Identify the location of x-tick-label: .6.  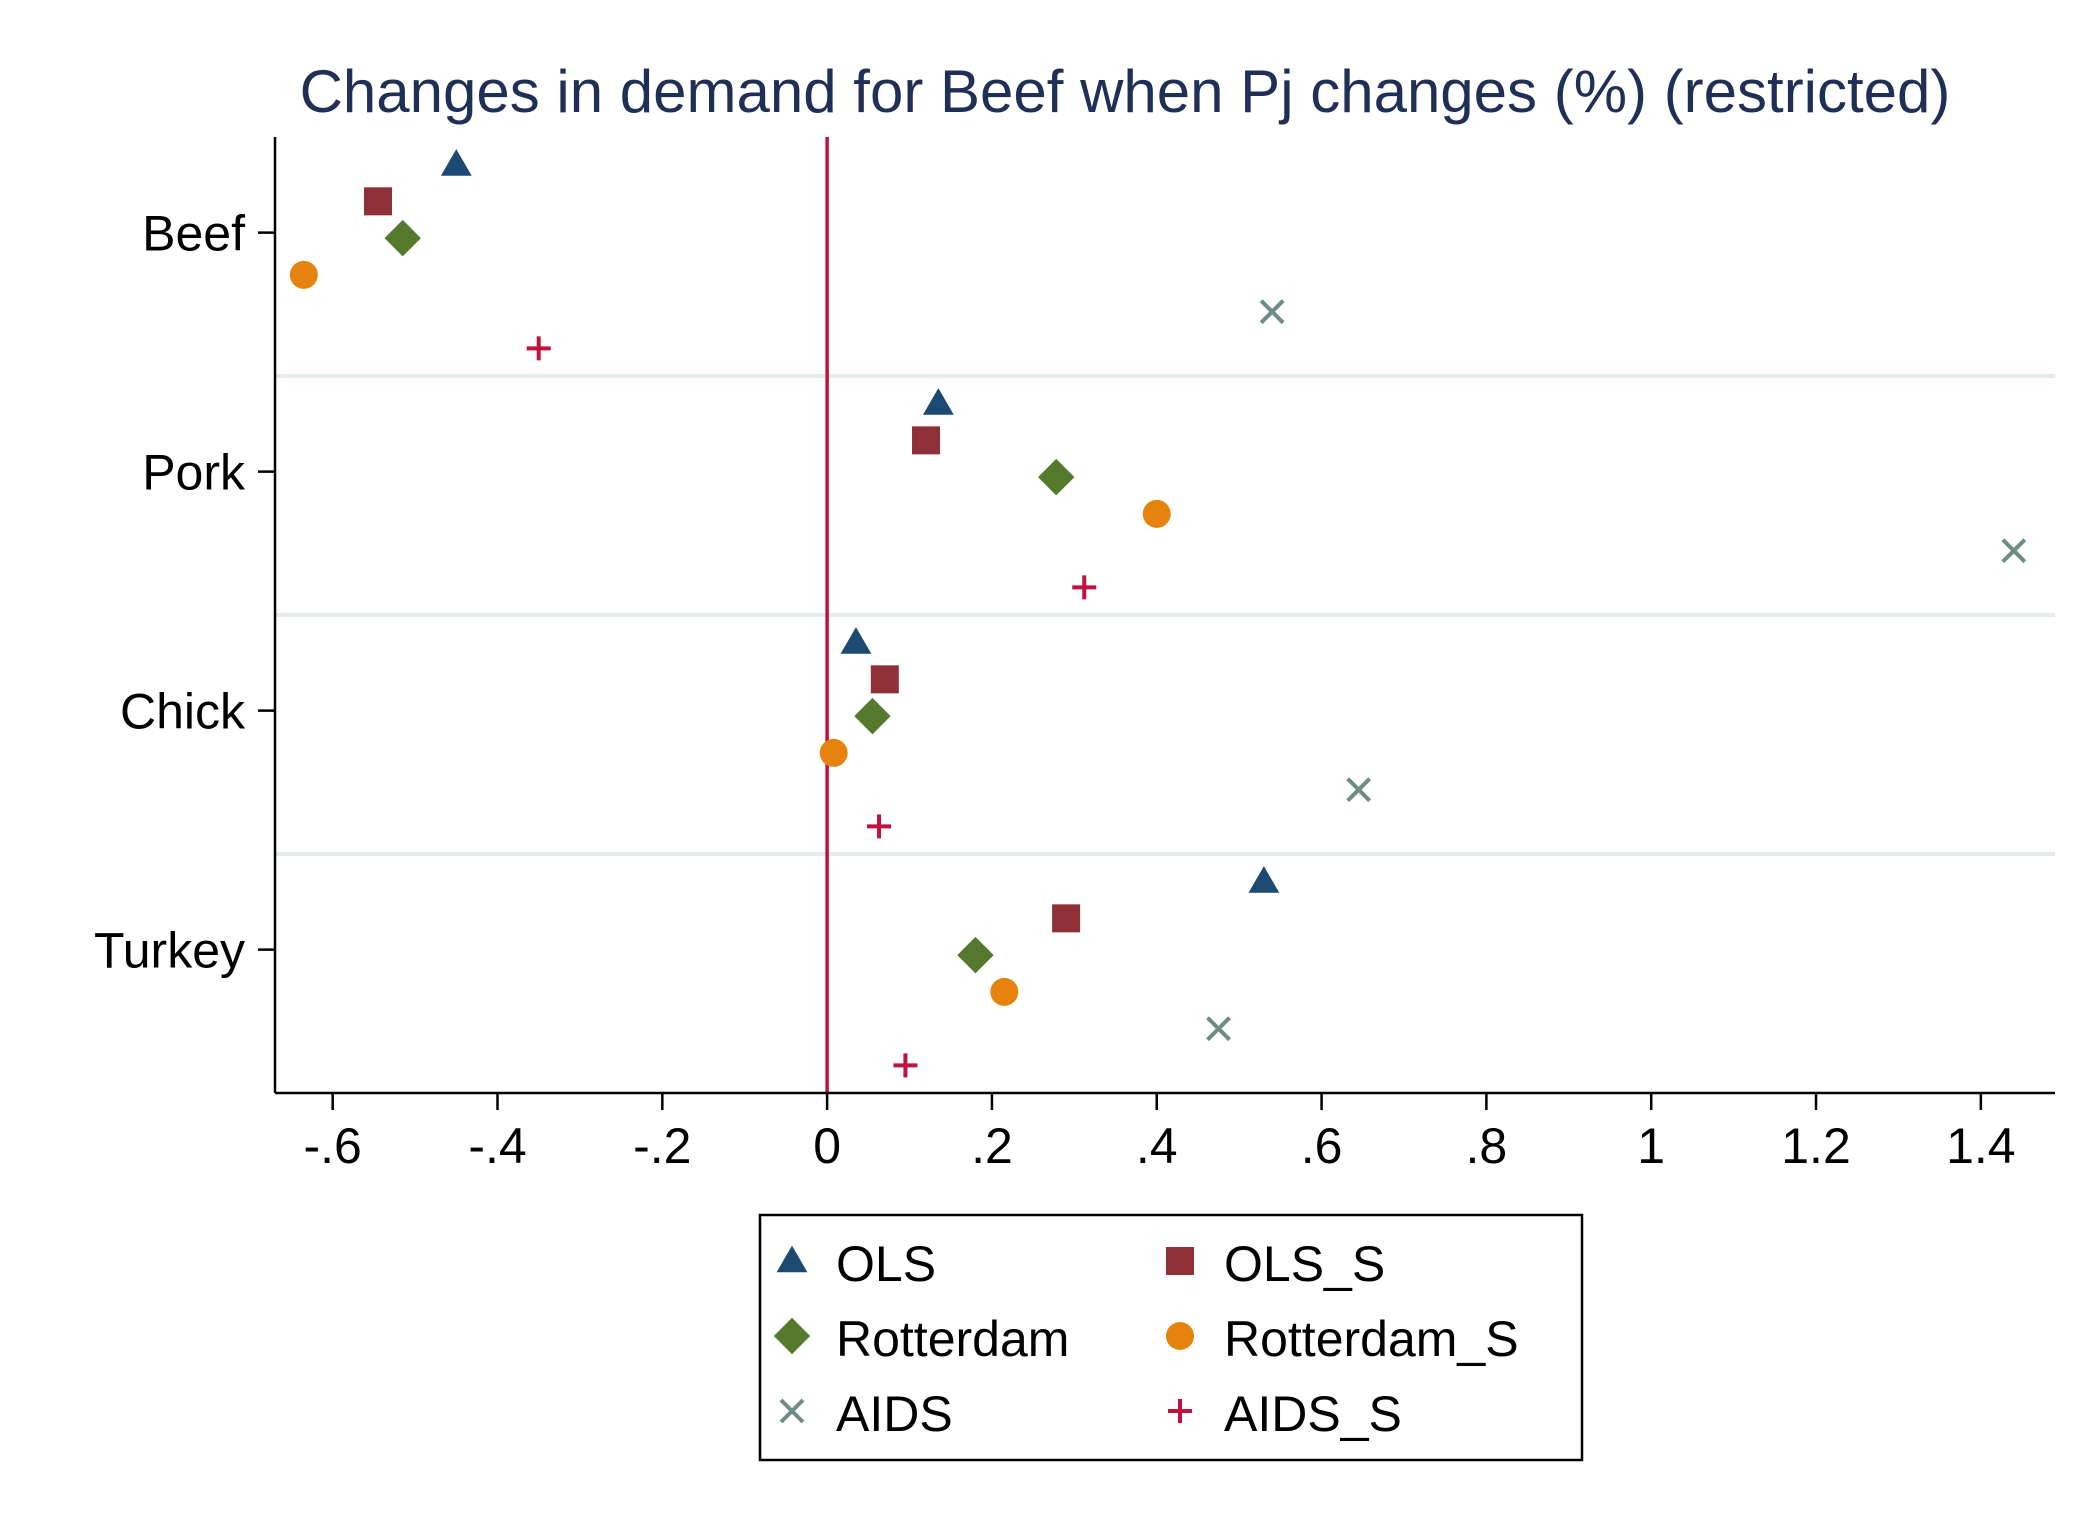
(1322, 1146).